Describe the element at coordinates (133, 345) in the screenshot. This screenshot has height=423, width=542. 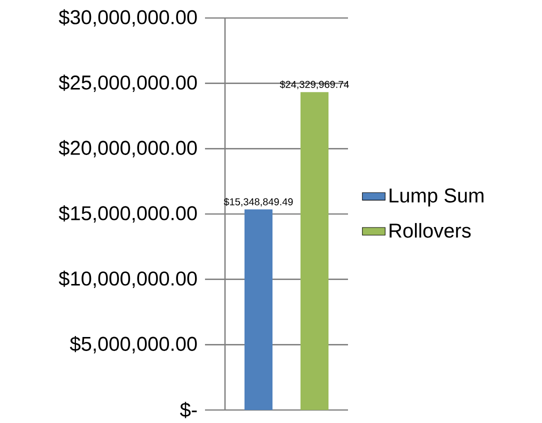
I see `y-tick-label: $5,000,000.00` at that location.